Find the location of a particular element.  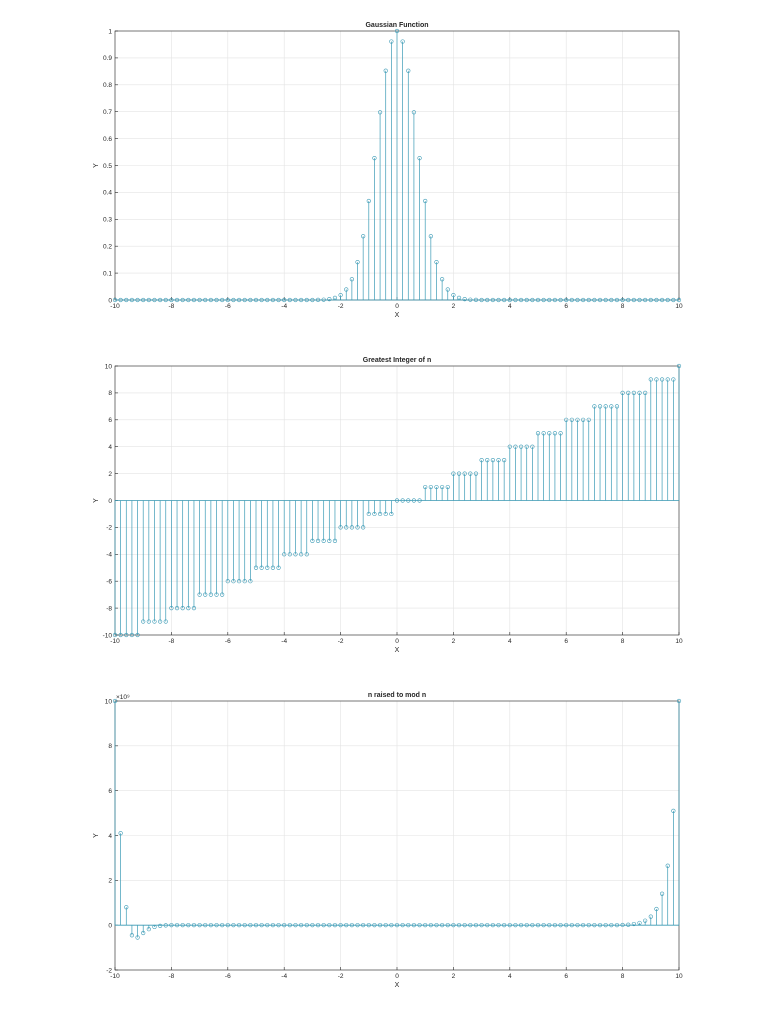

x-tick-label: -6 is located at coordinates (228, 306).